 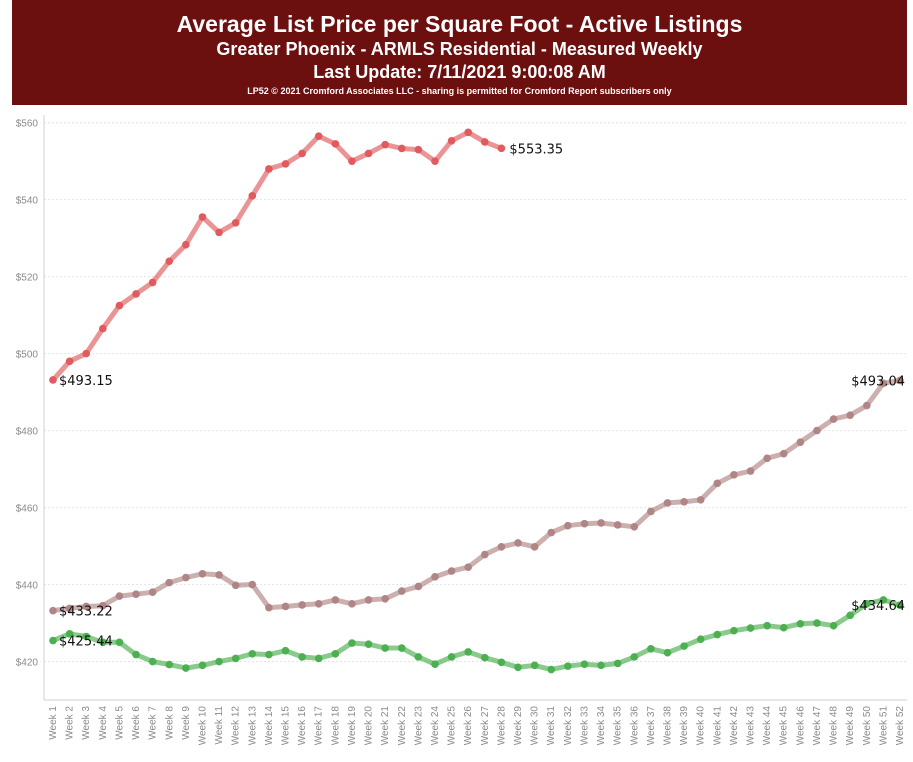 I want to click on x-tick-label: Week 33, so click(x=584, y=726).